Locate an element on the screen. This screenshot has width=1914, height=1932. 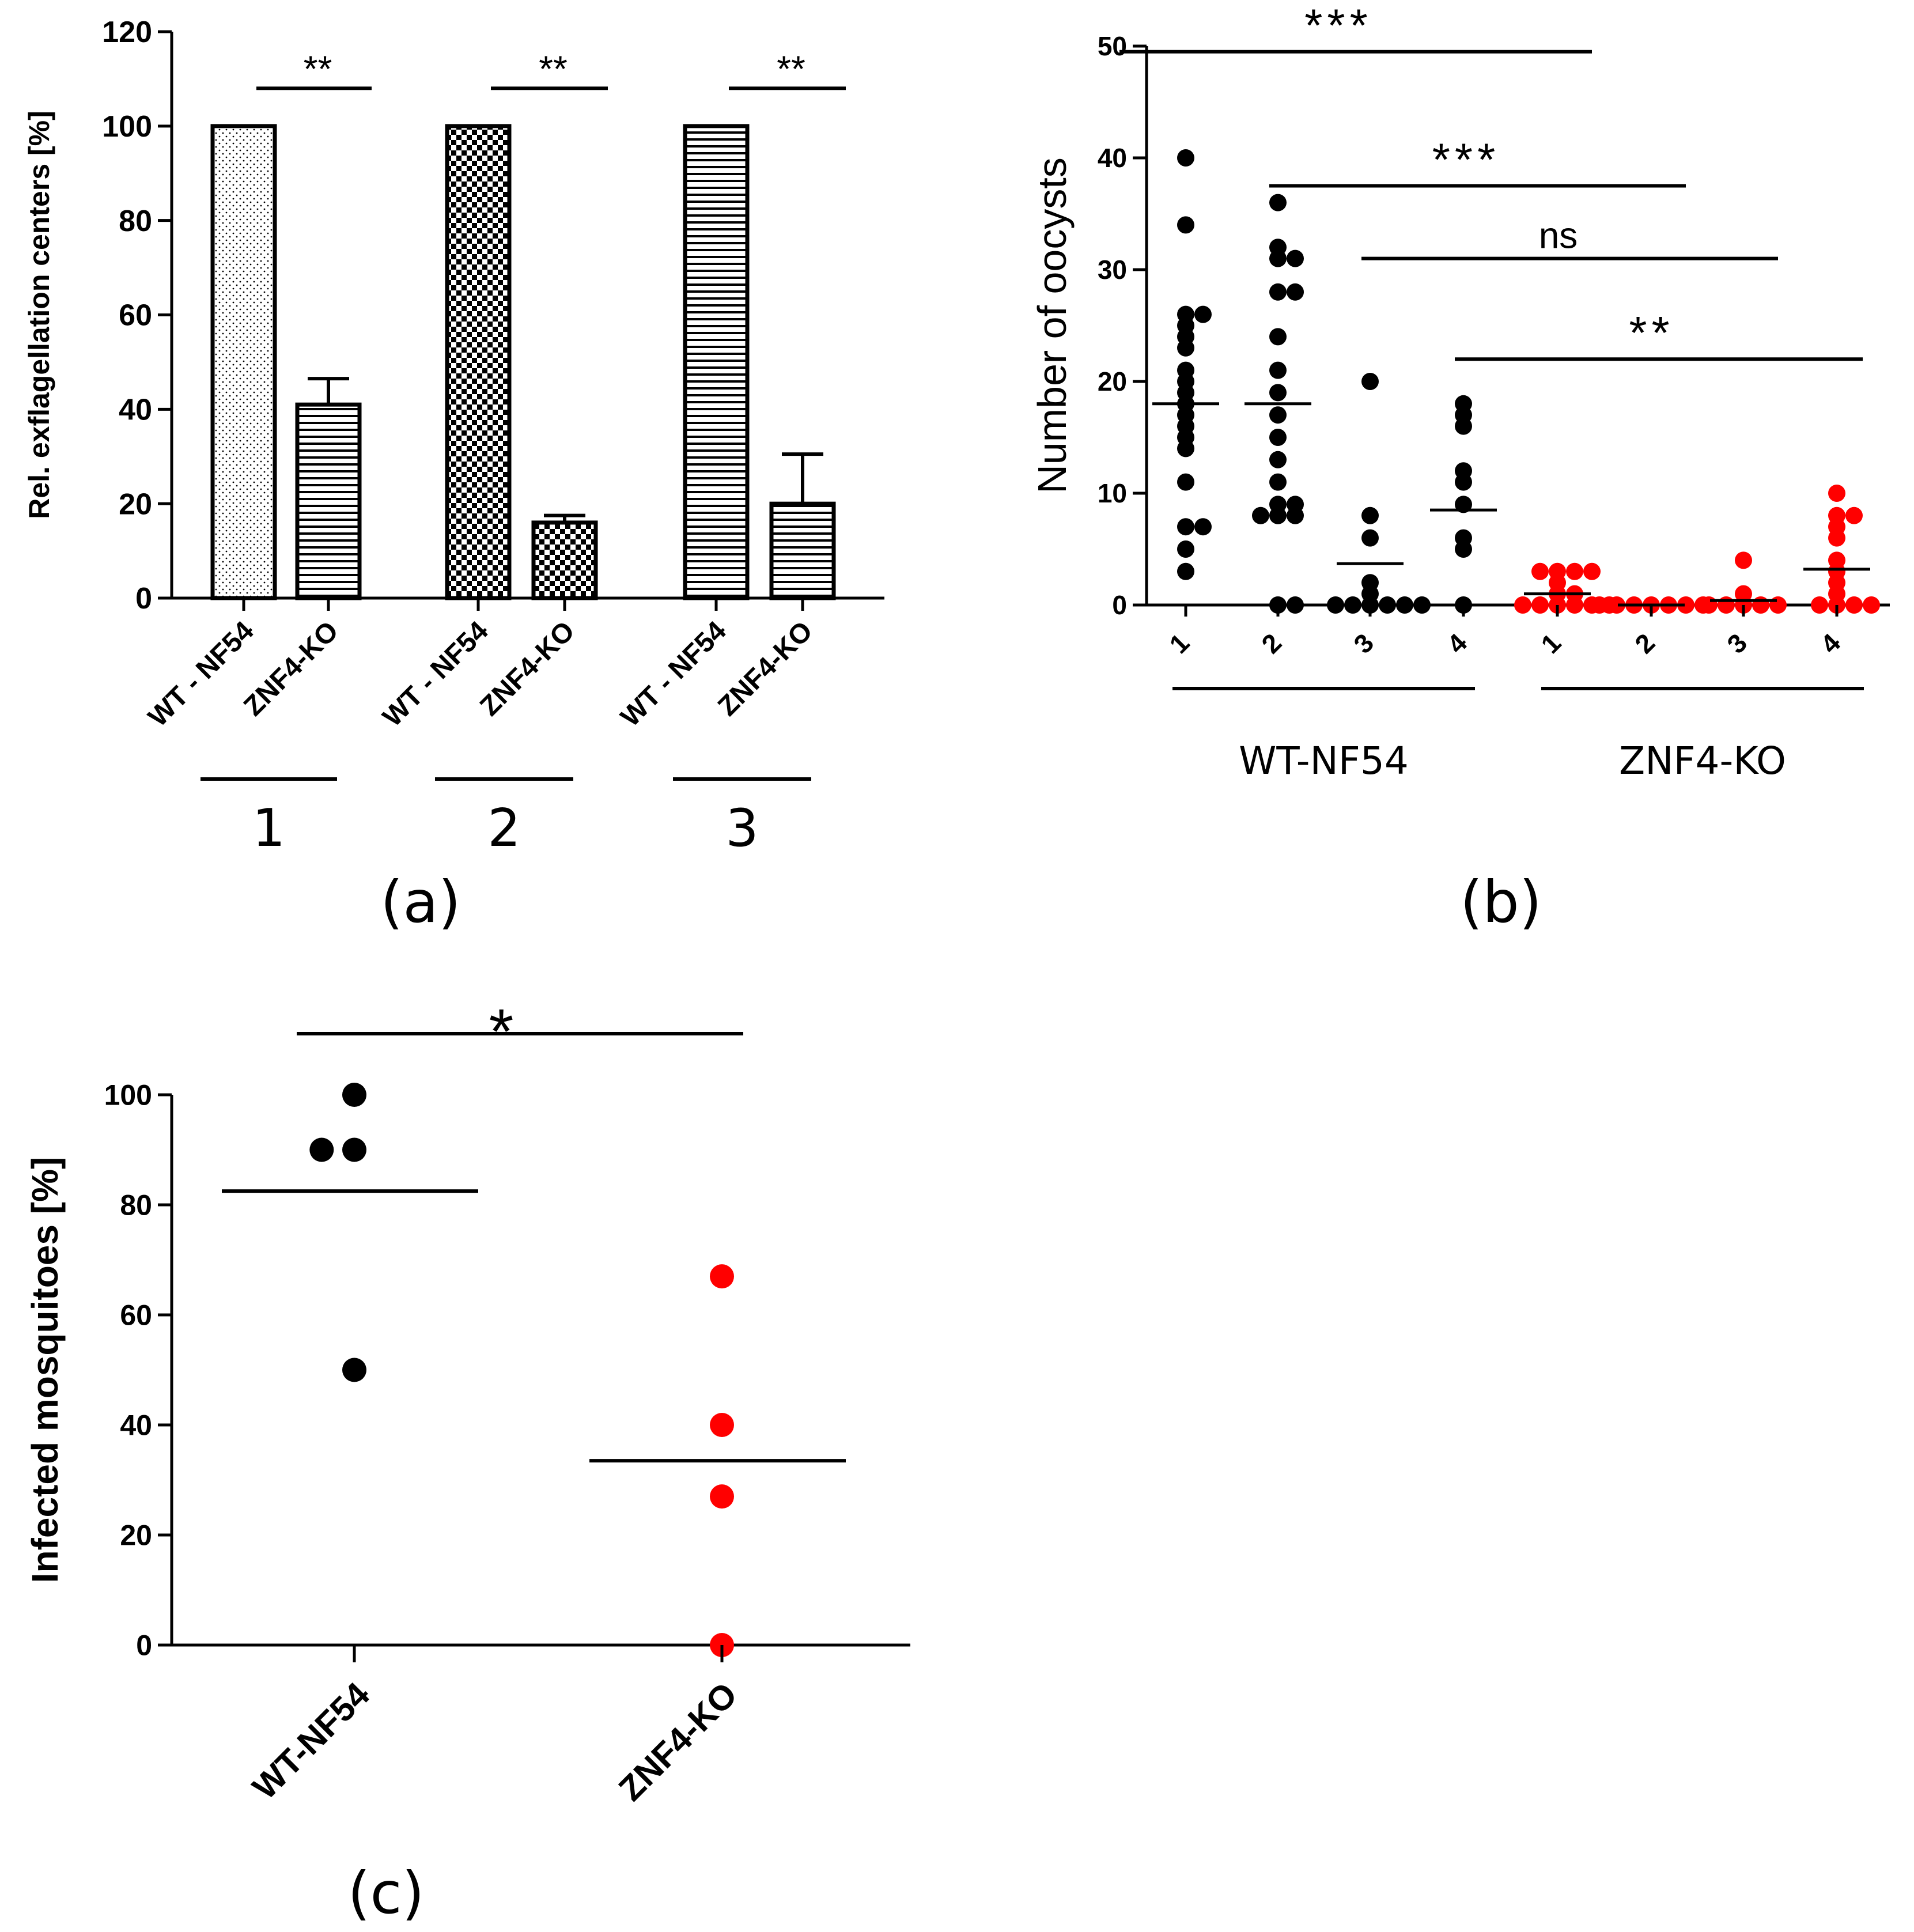
comparison-label: ns is located at coordinates (1558, 235).